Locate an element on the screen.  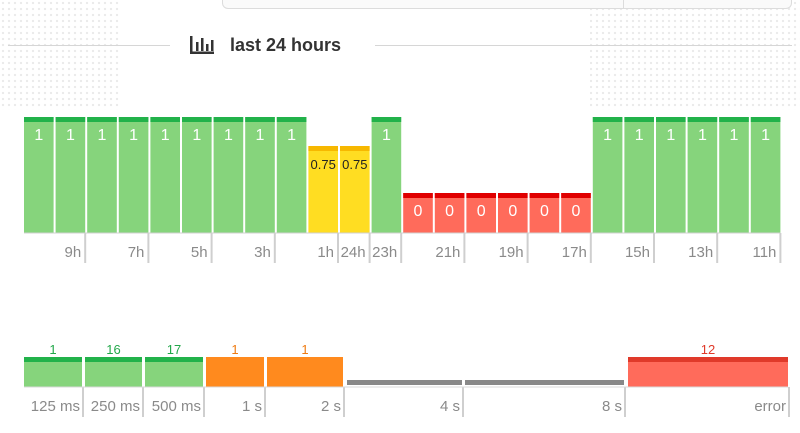
latency-tick-label: 4 s is located at coordinates (450, 406).